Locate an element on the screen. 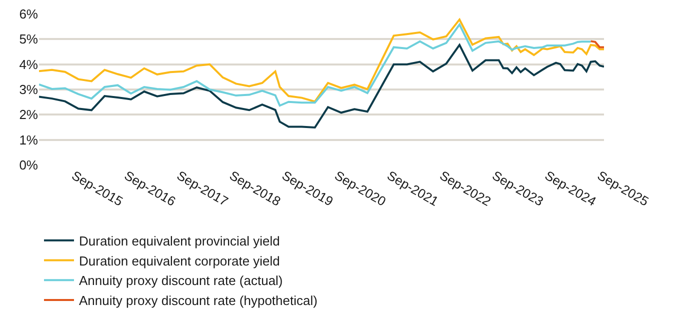 The height and width of the screenshot is (327, 678). y-tick-label: 5% is located at coordinates (28, 39).